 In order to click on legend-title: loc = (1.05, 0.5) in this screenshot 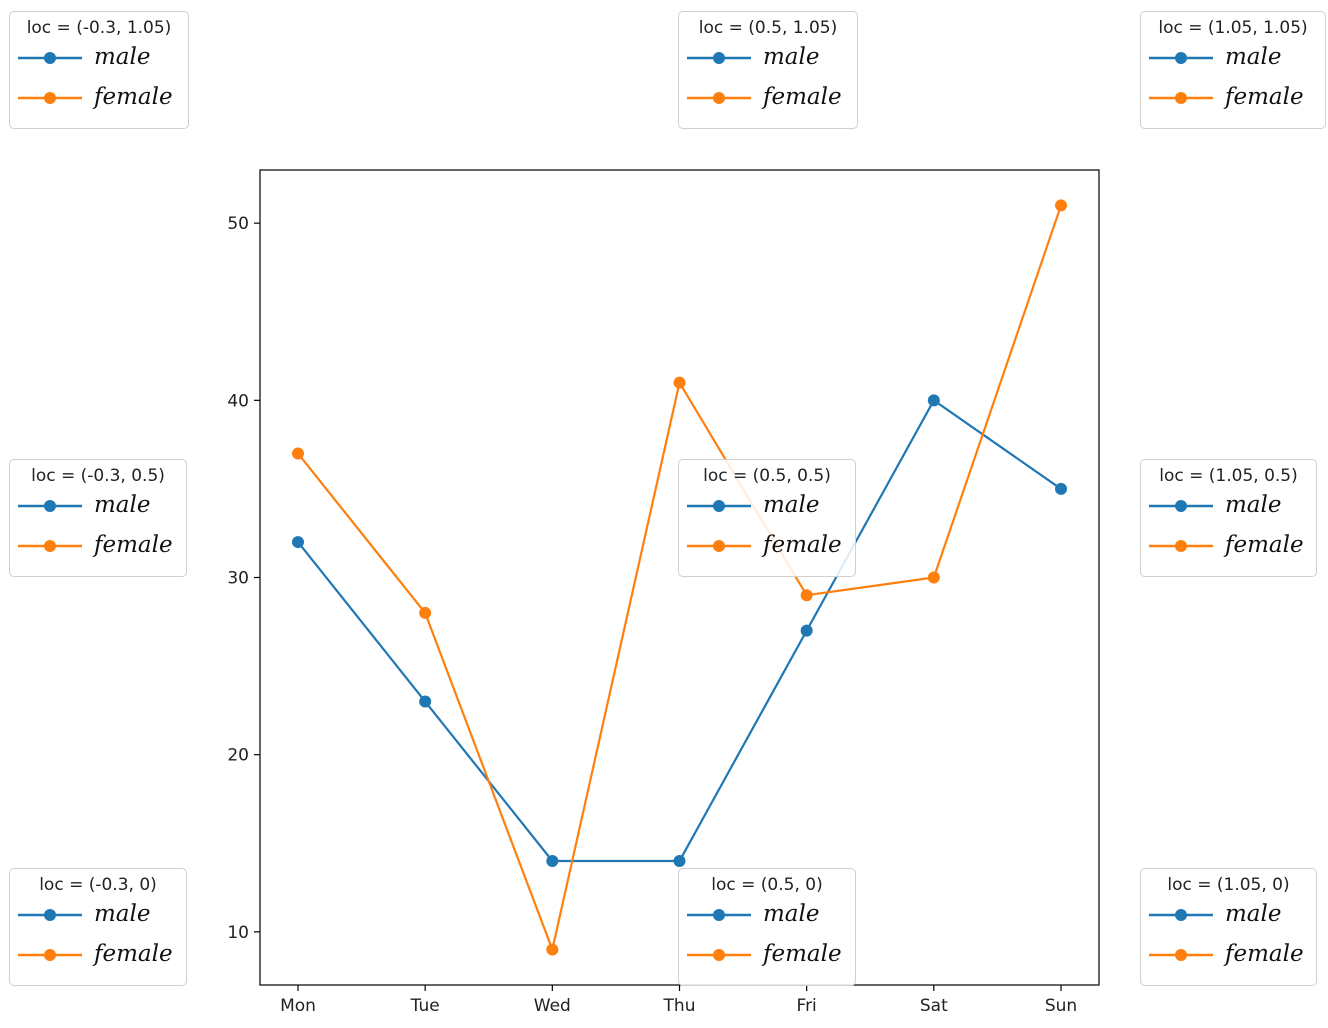, I will do `click(1228, 476)`.